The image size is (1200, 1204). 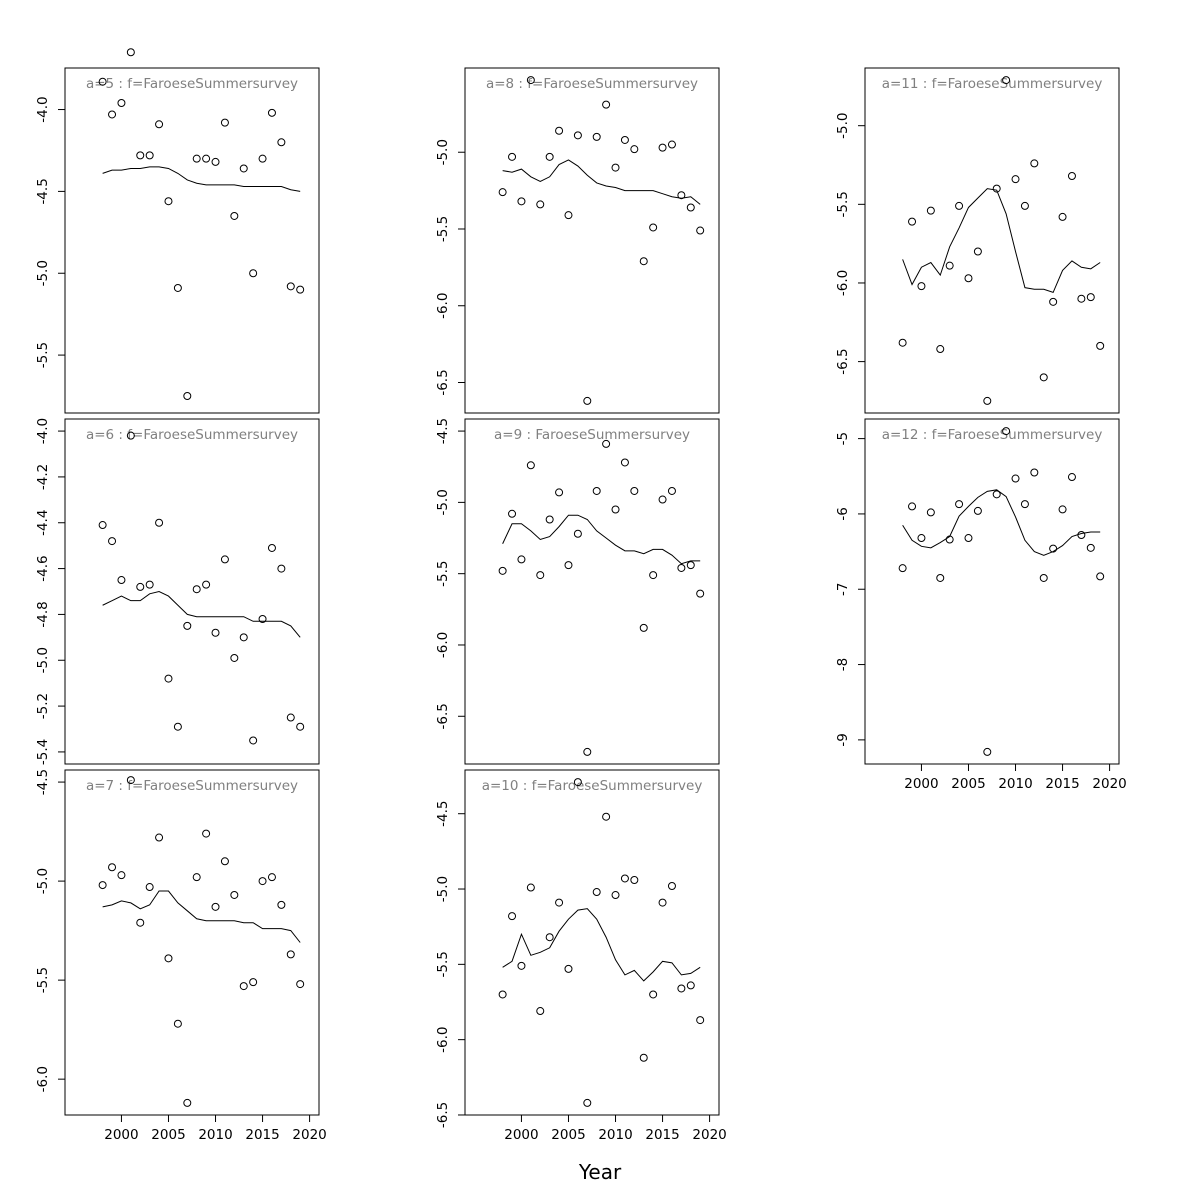 I want to click on x-tick-label-a10-1: 2005, so click(x=568, y=1135).